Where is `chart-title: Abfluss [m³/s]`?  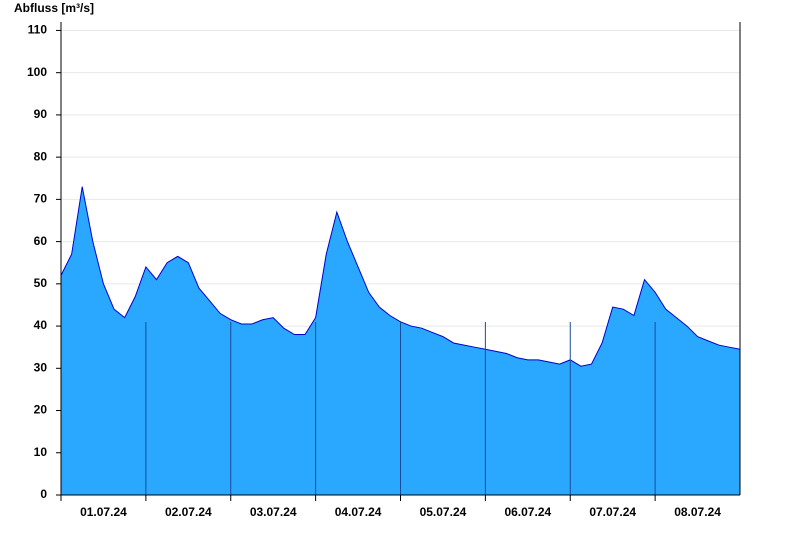 chart-title: Abfluss [m³/s] is located at coordinates (54, 8).